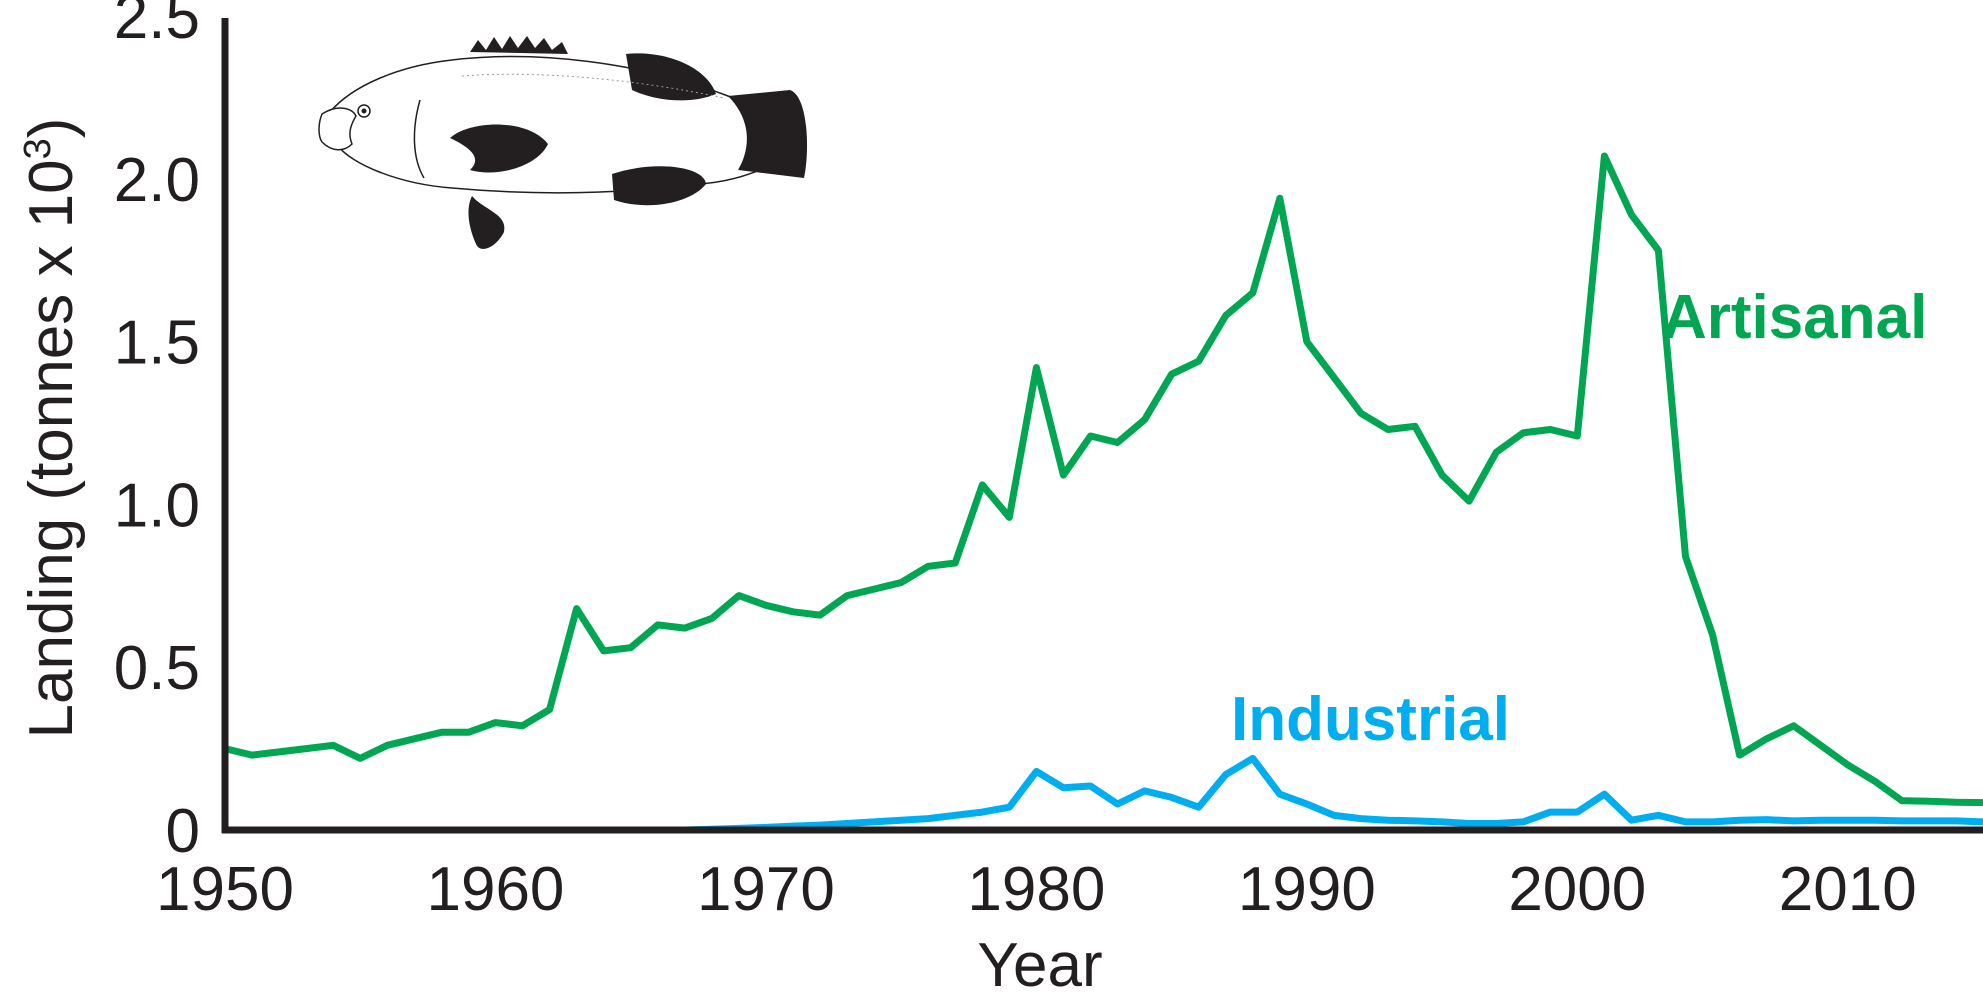  Describe the element at coordinates (51, 128) in the screenshot. I see `y-axis-title-close: )` at that location.